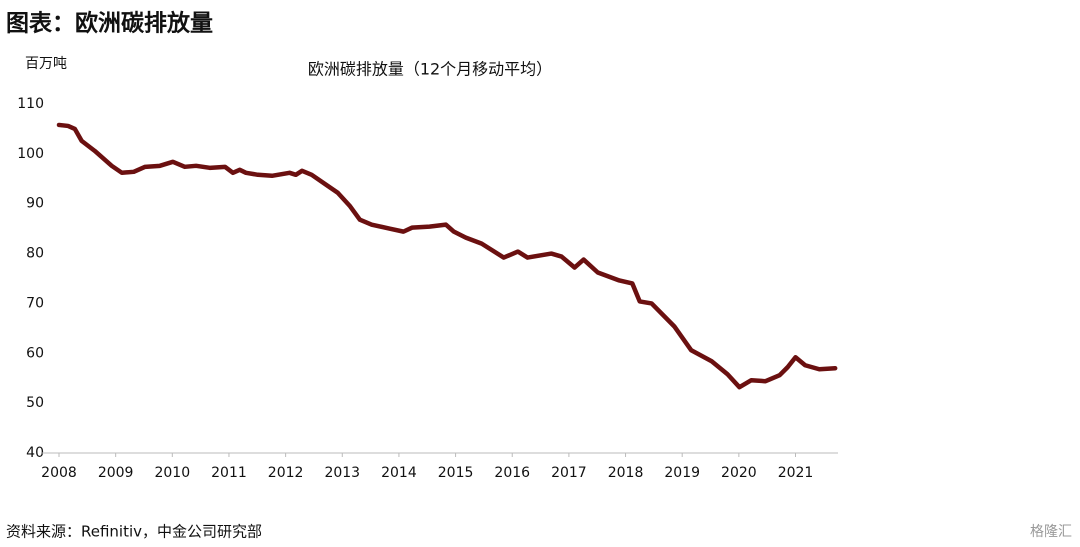 The height and width of the screenshot is (547, 1080). What do you see at coordinates (456, 473) in the screenshot?
I see `x-tick-label: 2015` at bounding box center [456, 473].